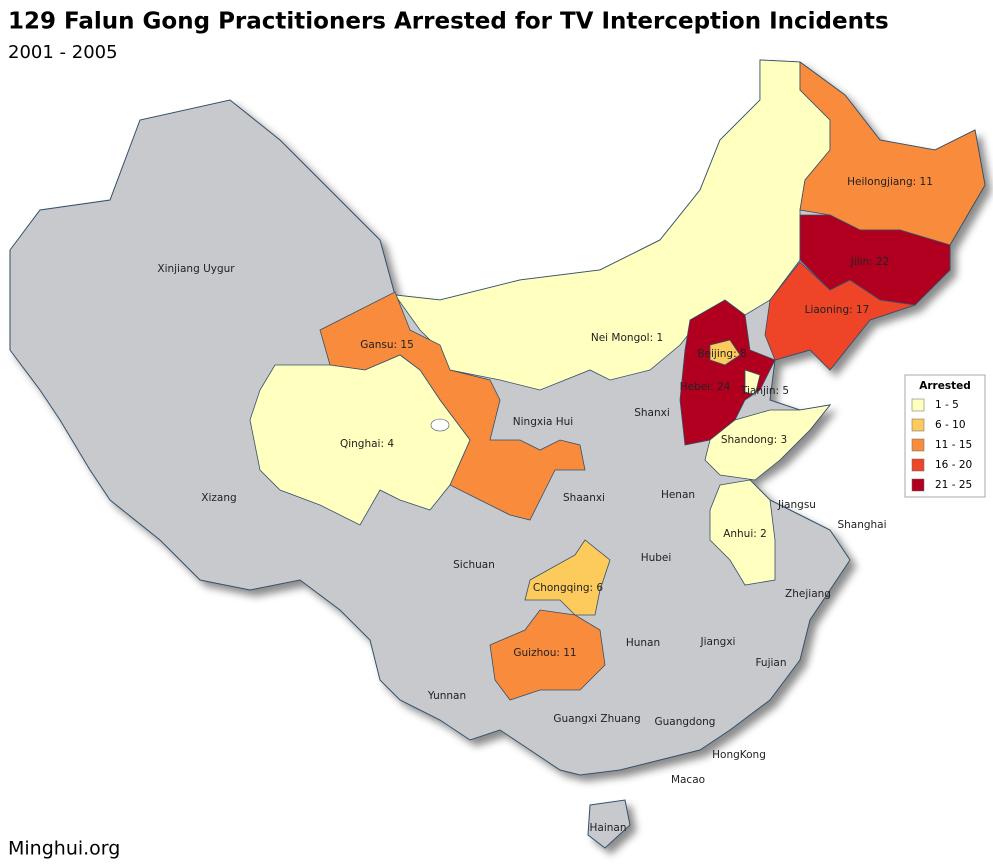 The height and width of the screenshot is (866, 993). I want to click on region-label: Jiangsu, so click(796, 505).